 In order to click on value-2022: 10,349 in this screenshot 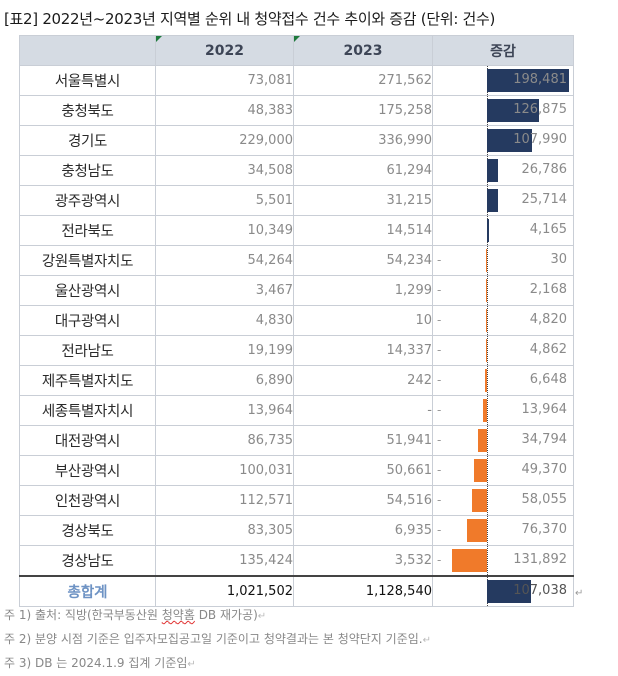, I will do `click(224, 230)`.